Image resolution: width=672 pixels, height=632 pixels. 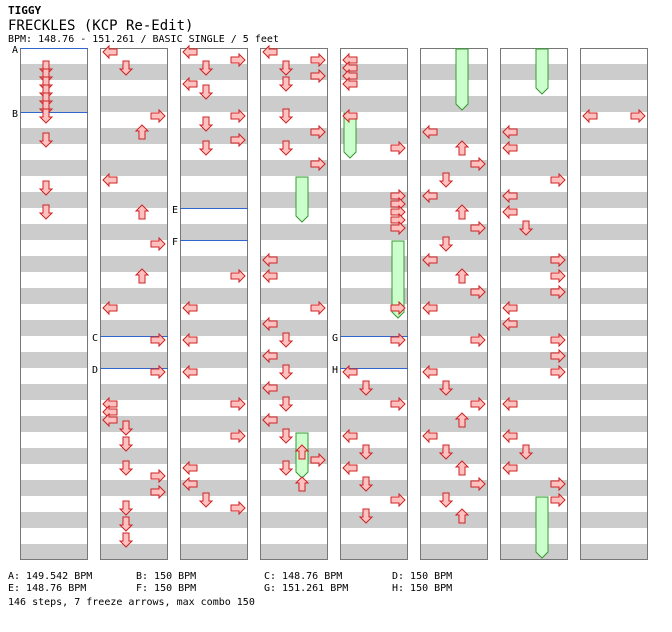 What do you see at coordinates (166, 576) in the screenshot?
I see `legend-b: B: 150 BPM` at bounding box center [166, 576].